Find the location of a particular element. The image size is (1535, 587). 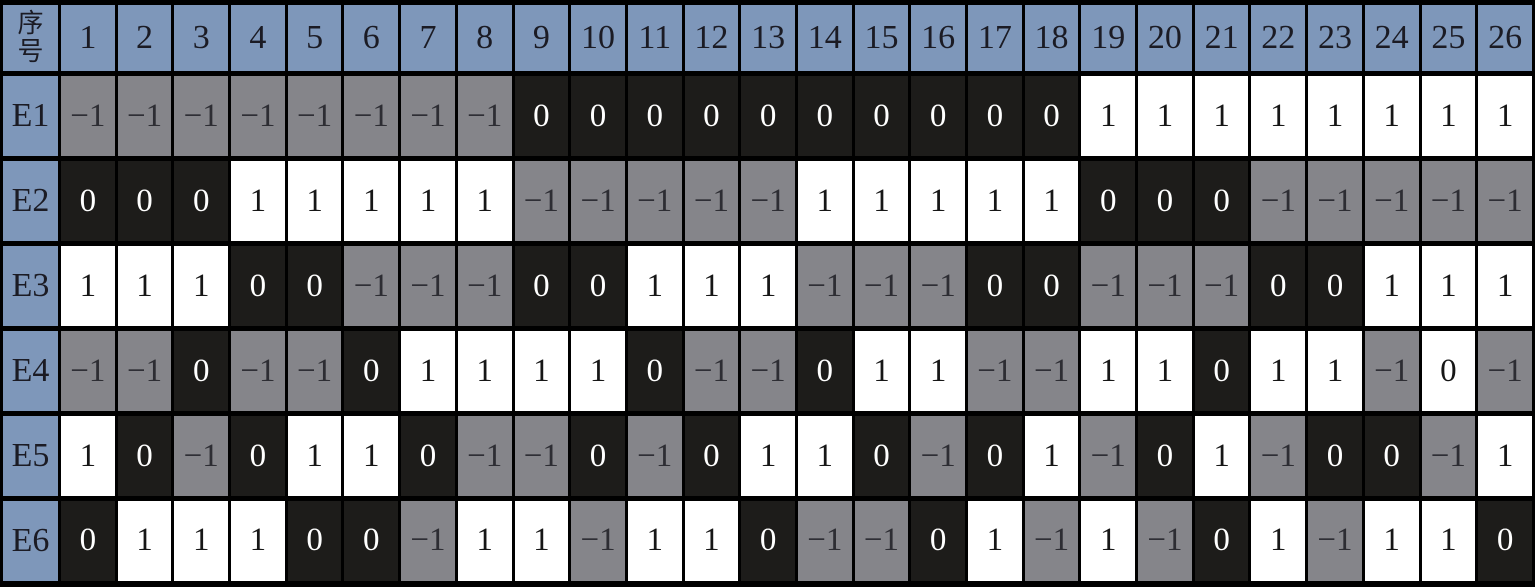

column-header-10: 10 is located at coordinates (598, 38).